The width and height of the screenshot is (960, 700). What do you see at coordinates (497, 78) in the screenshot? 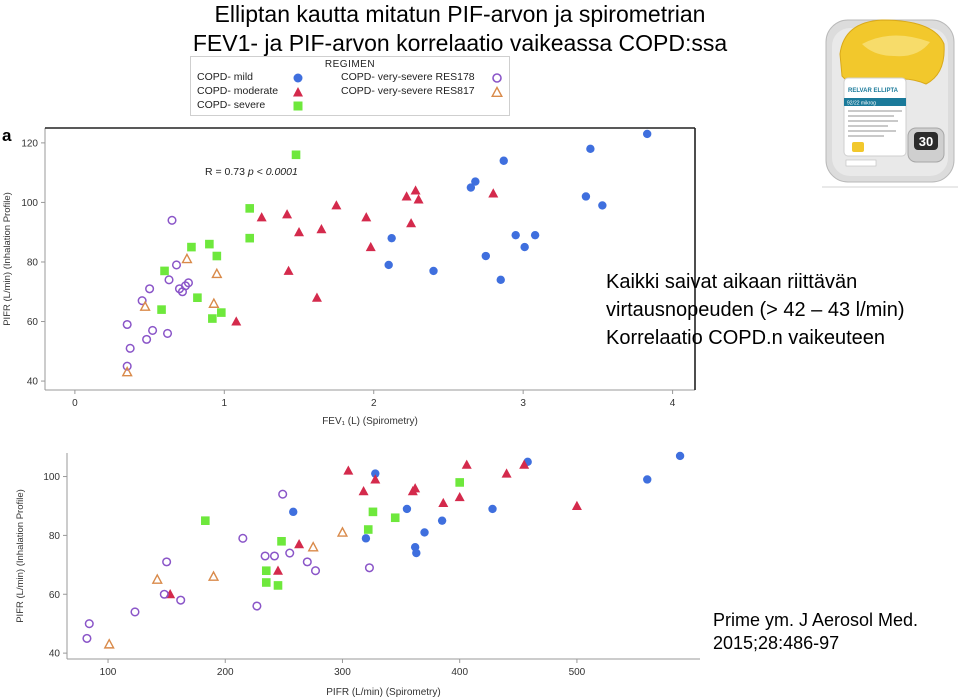
I see `legend-marker-vs178-icon` at bounding box center [497, 78].